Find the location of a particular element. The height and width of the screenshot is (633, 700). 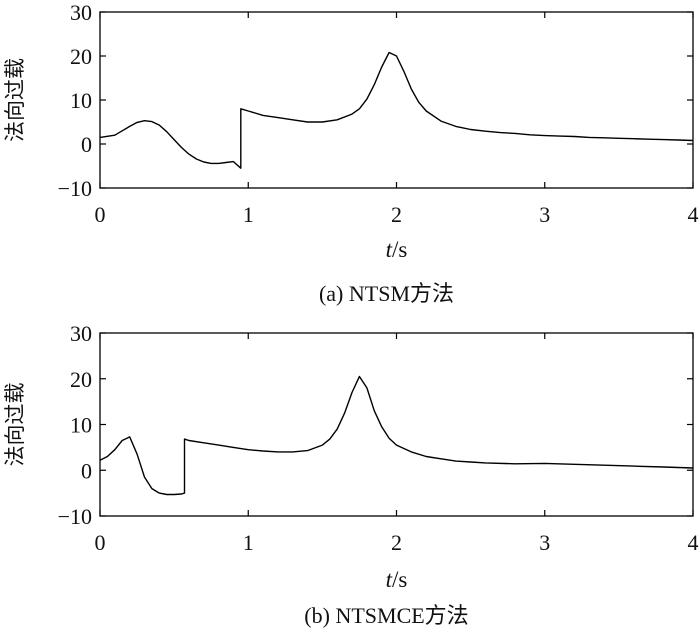

chart-b-caption: (b) NTSMCE方法 is located at coordinates (386, 615).